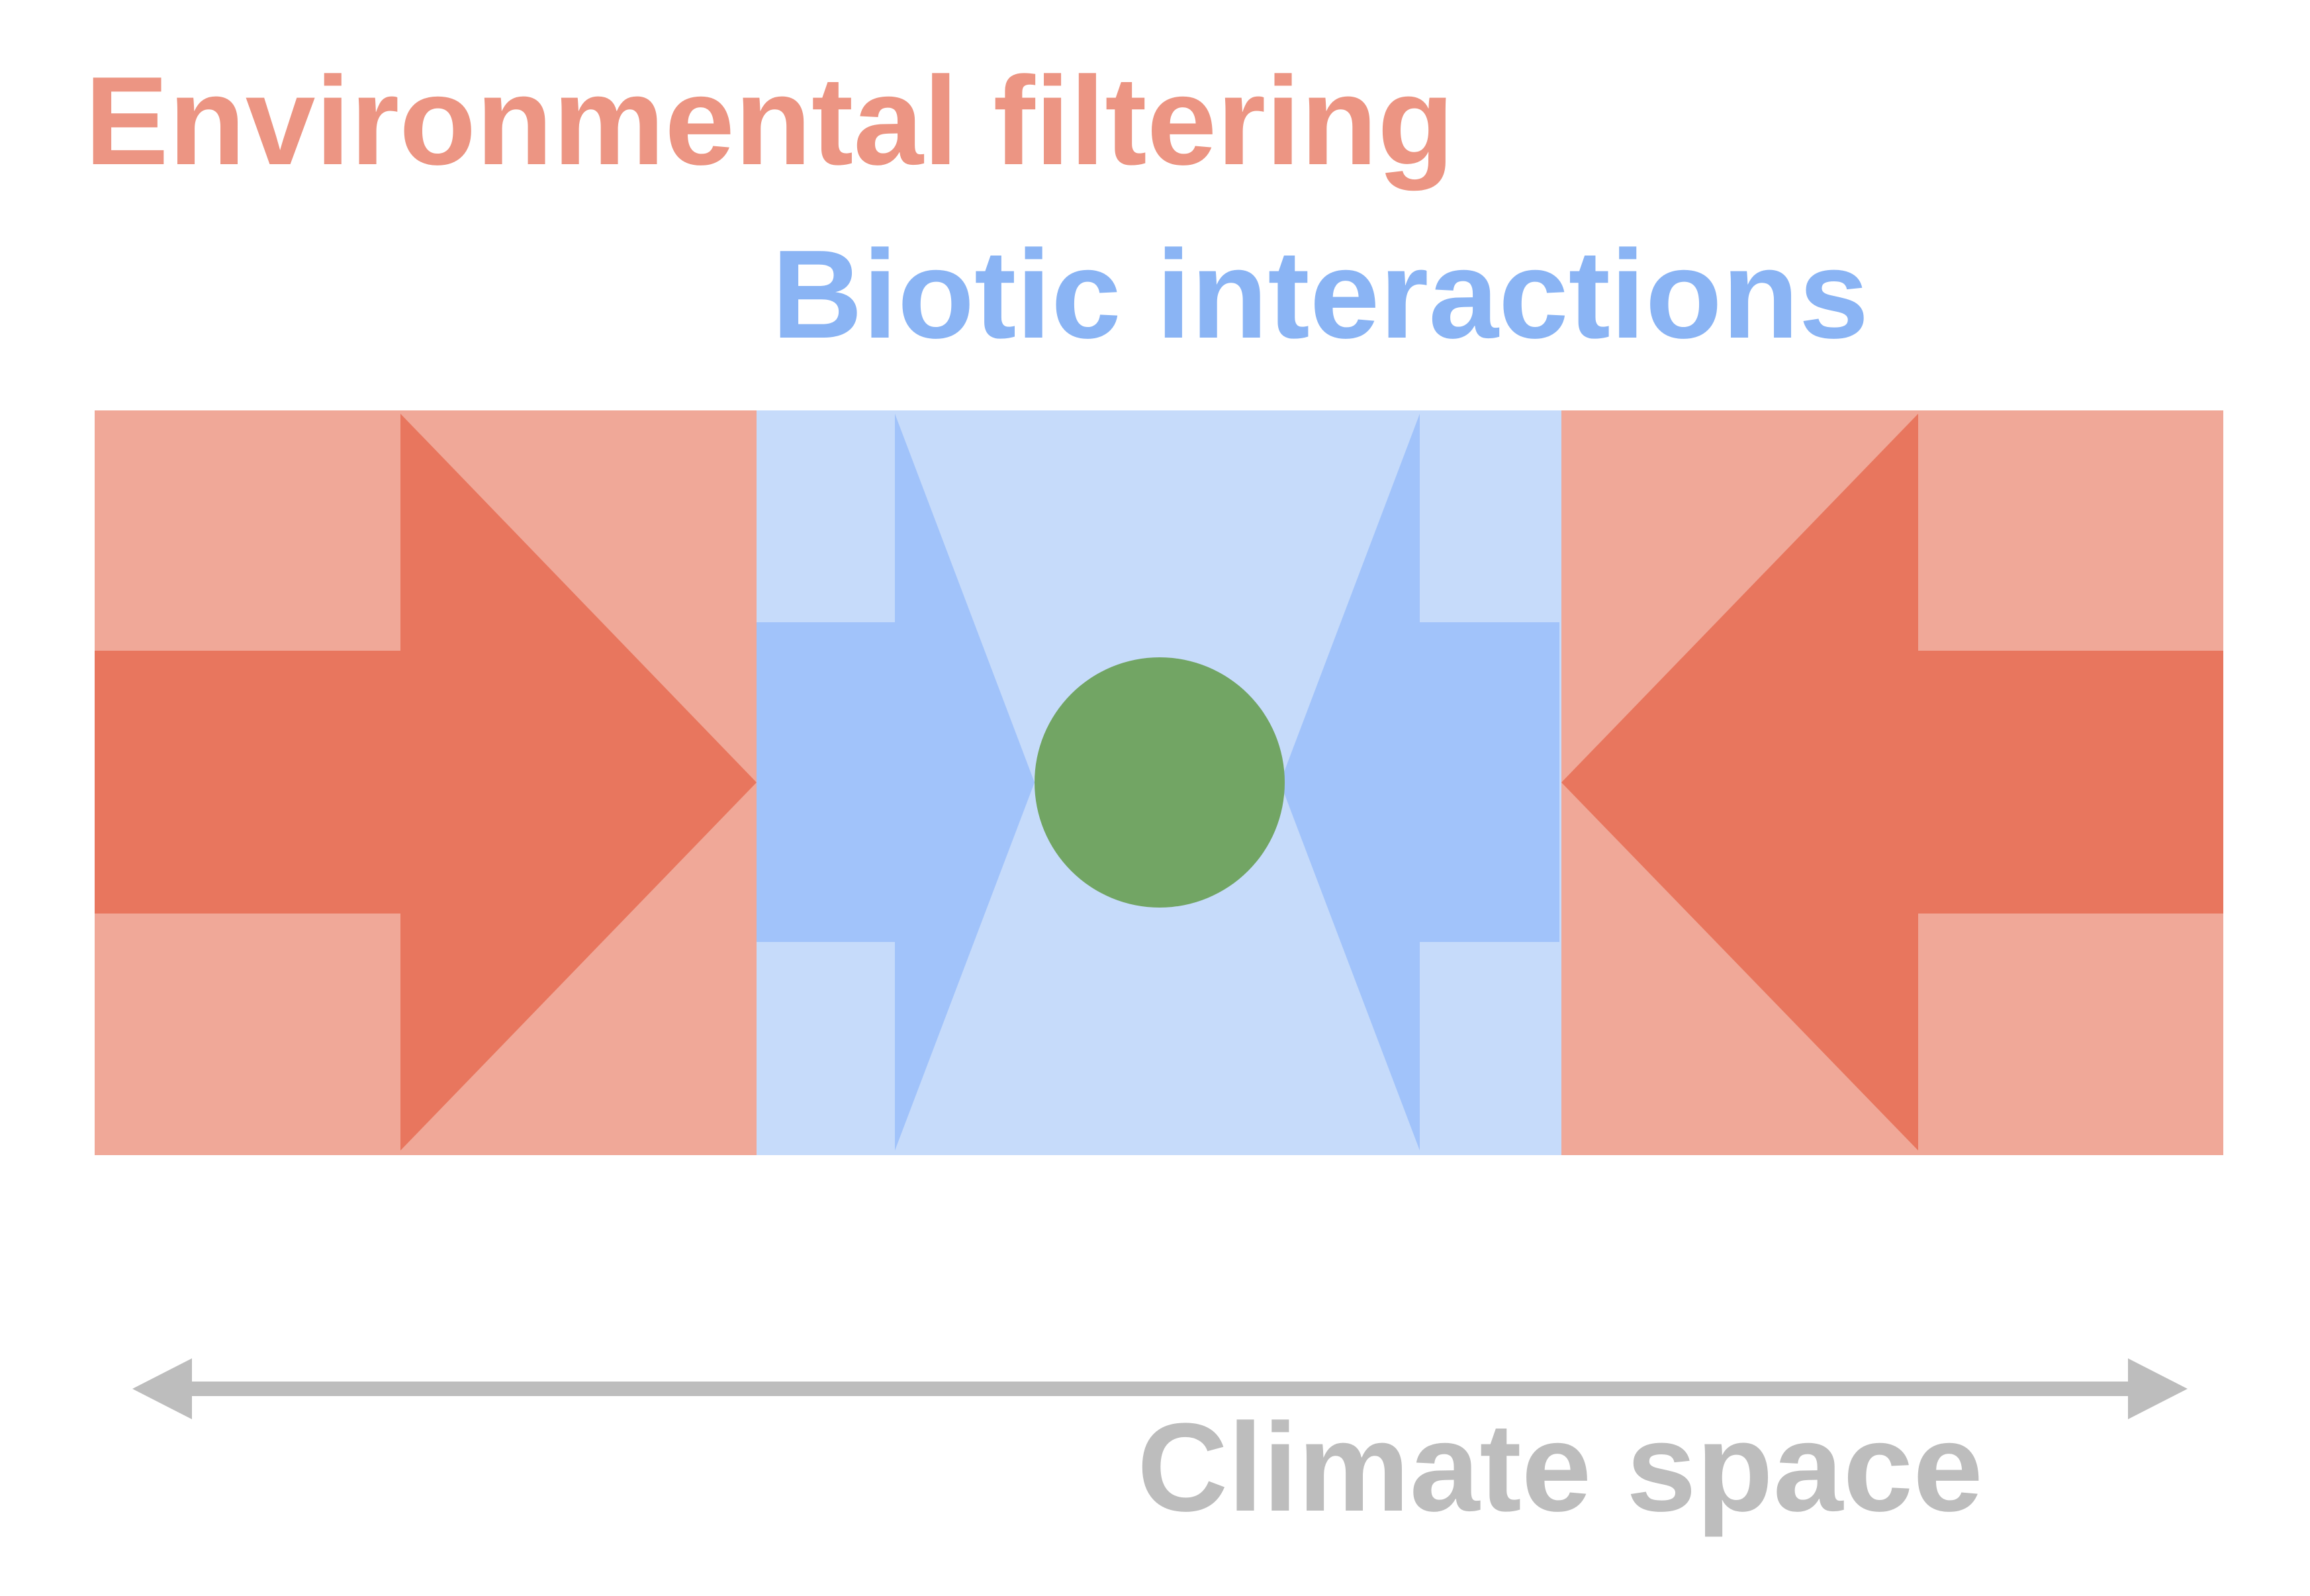 Image resolution: width=2310 pixels, height=1596 pixels. Describe the element at coordinates (1560, 1467) in the screenshot. I see `climate-space-label: Climate space` at that location.